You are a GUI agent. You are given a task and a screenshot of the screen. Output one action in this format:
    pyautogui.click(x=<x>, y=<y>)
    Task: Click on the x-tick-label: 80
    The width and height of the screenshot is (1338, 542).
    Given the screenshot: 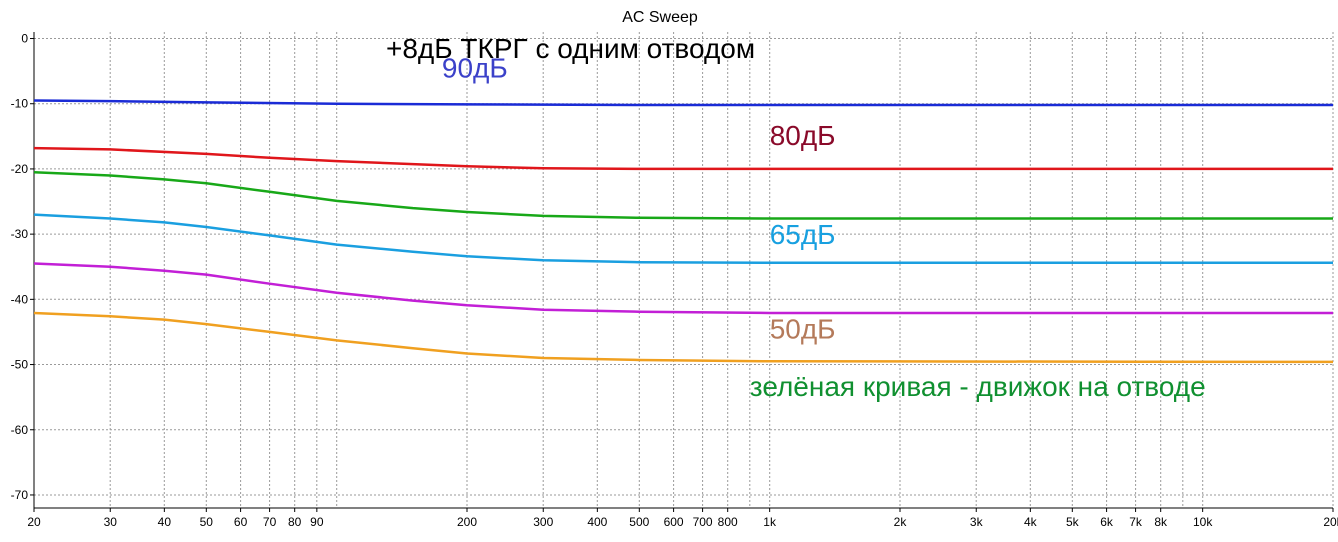 What is the action you would take?
    pyautogui.click(x=295, y=522)
    